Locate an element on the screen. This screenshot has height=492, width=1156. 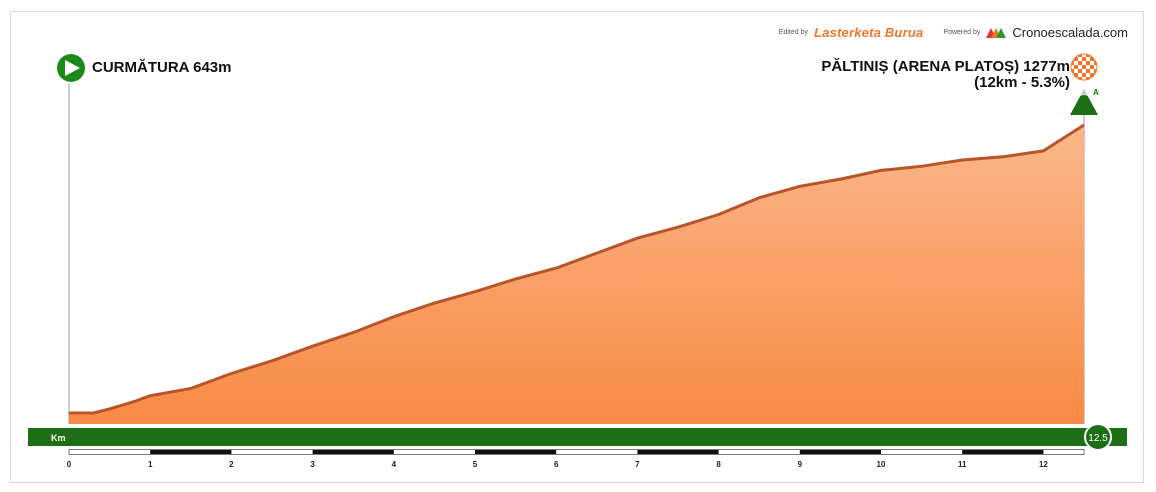
finish-label: PĂLTINIȘ (ARENA PLATOȘ) 1277m is located at coordinates (945, 66).